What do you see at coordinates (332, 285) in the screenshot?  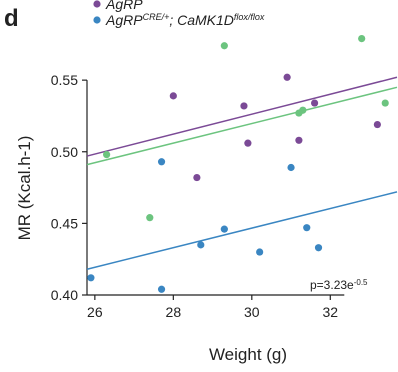 I see `annotation-text: p=3.23e` at bounding box center [332, 285].